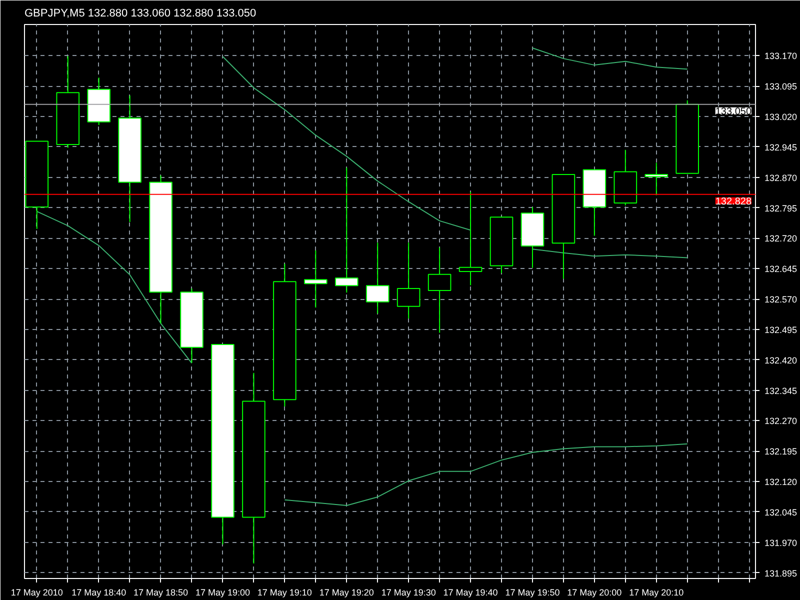  What do you see at coordinates (781, 269) in the screenshot?
I see `y-tick-label: 132.645` at bounding box center [781, 269].